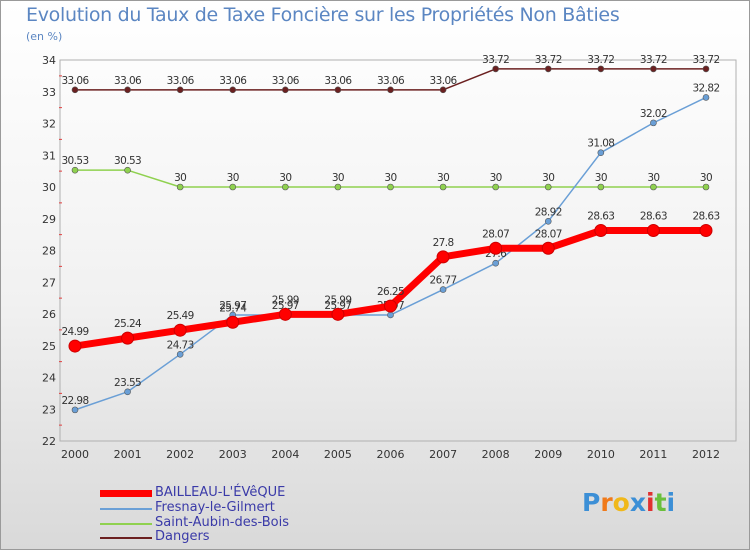 Image resolution: width=750 pixels, height=550 pixels. Describe the element at coordinates (44, 36) in the screenshot. I see `y-axis-unit-label: (en %)` at that location.